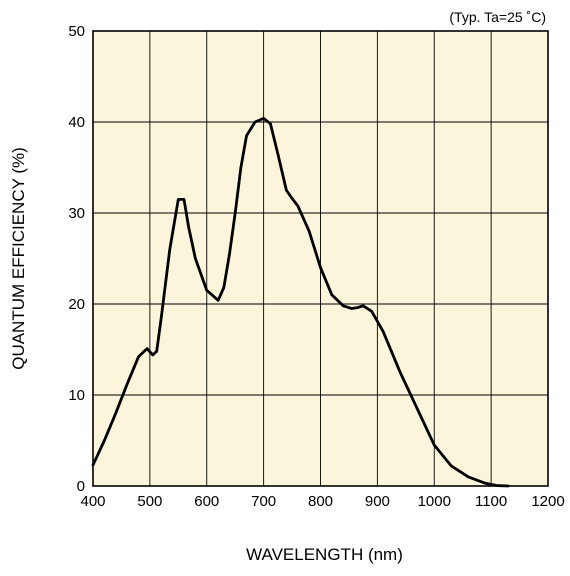 This screenshot has width=570, height=576. What do you see at coordinates (76, 395) in the screenshot?
I see `y-tick-label: 10` at bounding box center [76, 395].